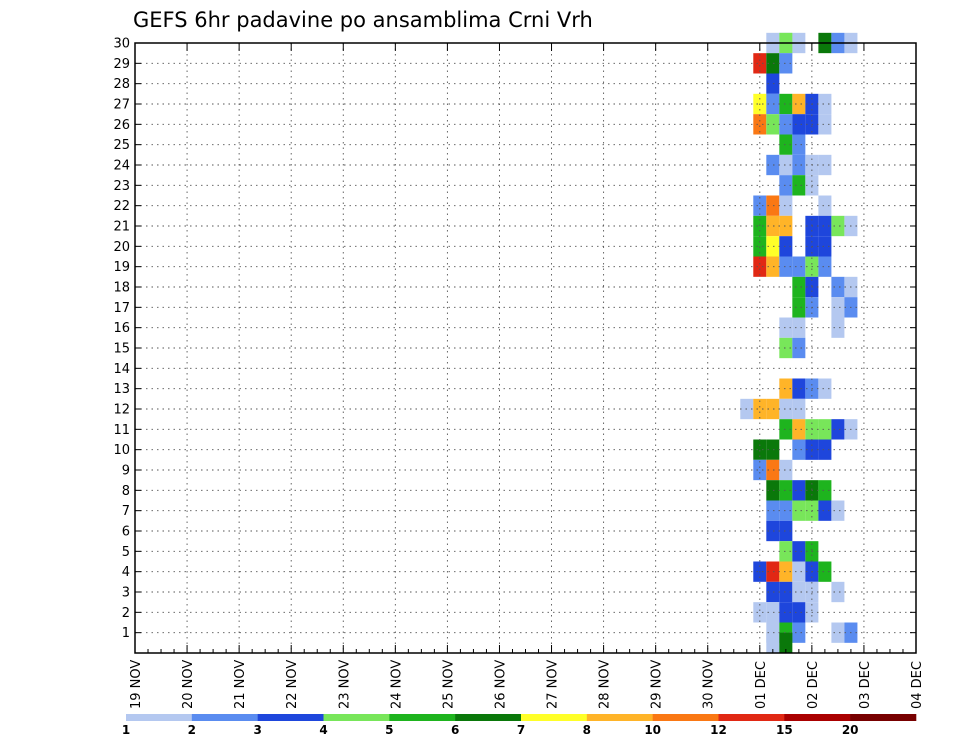 The width and height of the screenshot is (960, 742). Describe the element at coordinates (121, 288) in the screenshot. I see `y-tick-label: 18` at that location.